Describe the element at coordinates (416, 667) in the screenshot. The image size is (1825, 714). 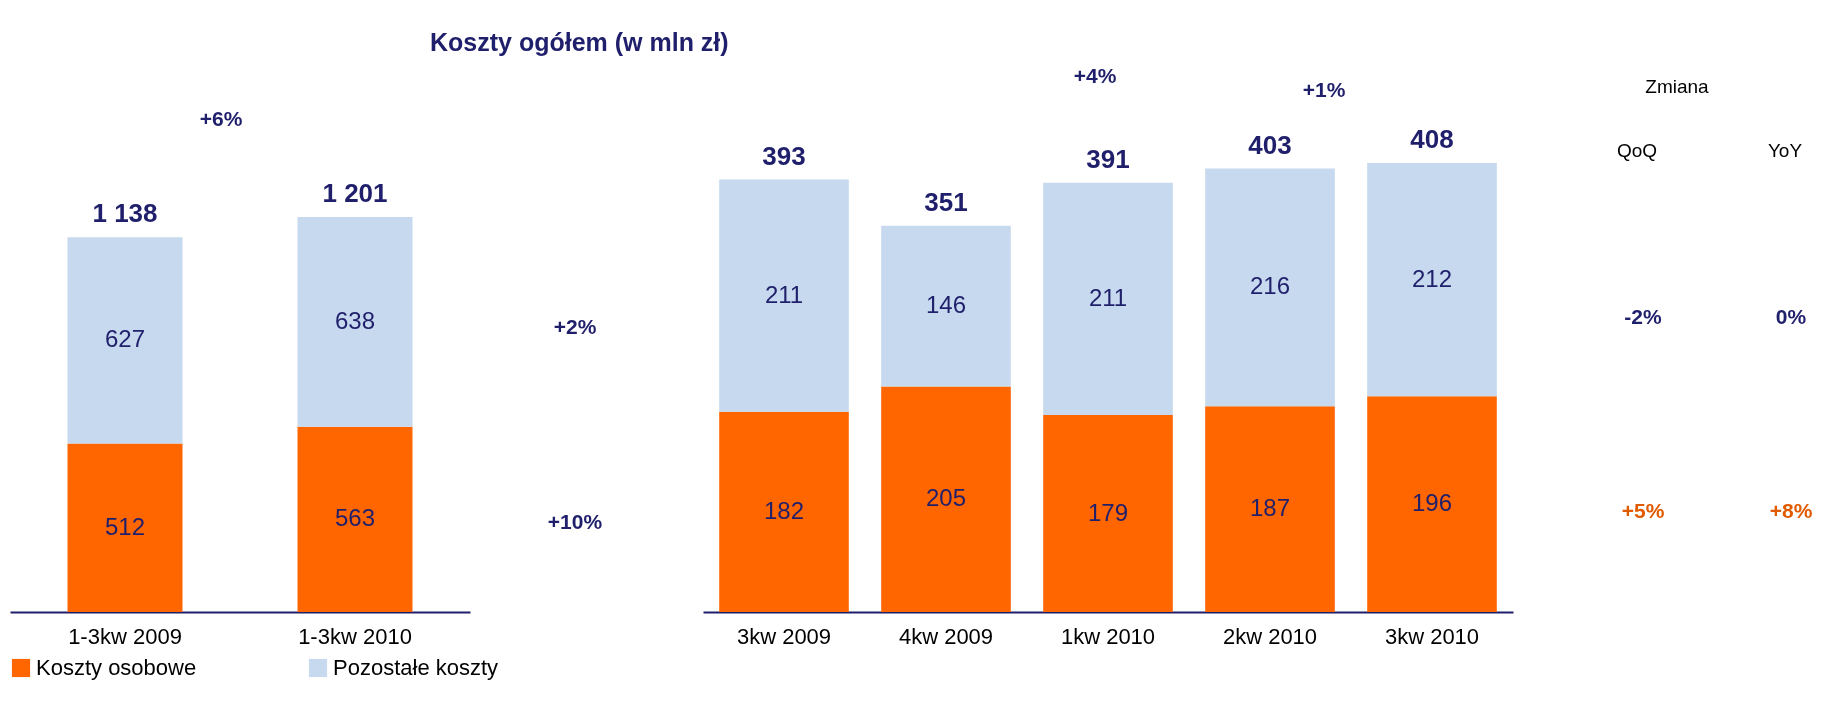
I see `legend-label: Pozostałe koszty` at that location.